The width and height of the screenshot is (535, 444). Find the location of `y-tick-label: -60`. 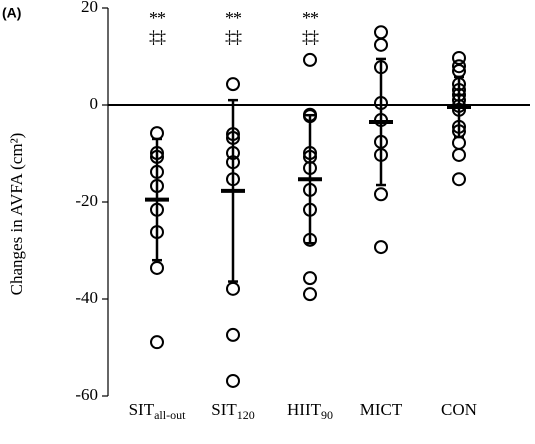

y-tick-label: -60 is located at coordinates (86, 394).